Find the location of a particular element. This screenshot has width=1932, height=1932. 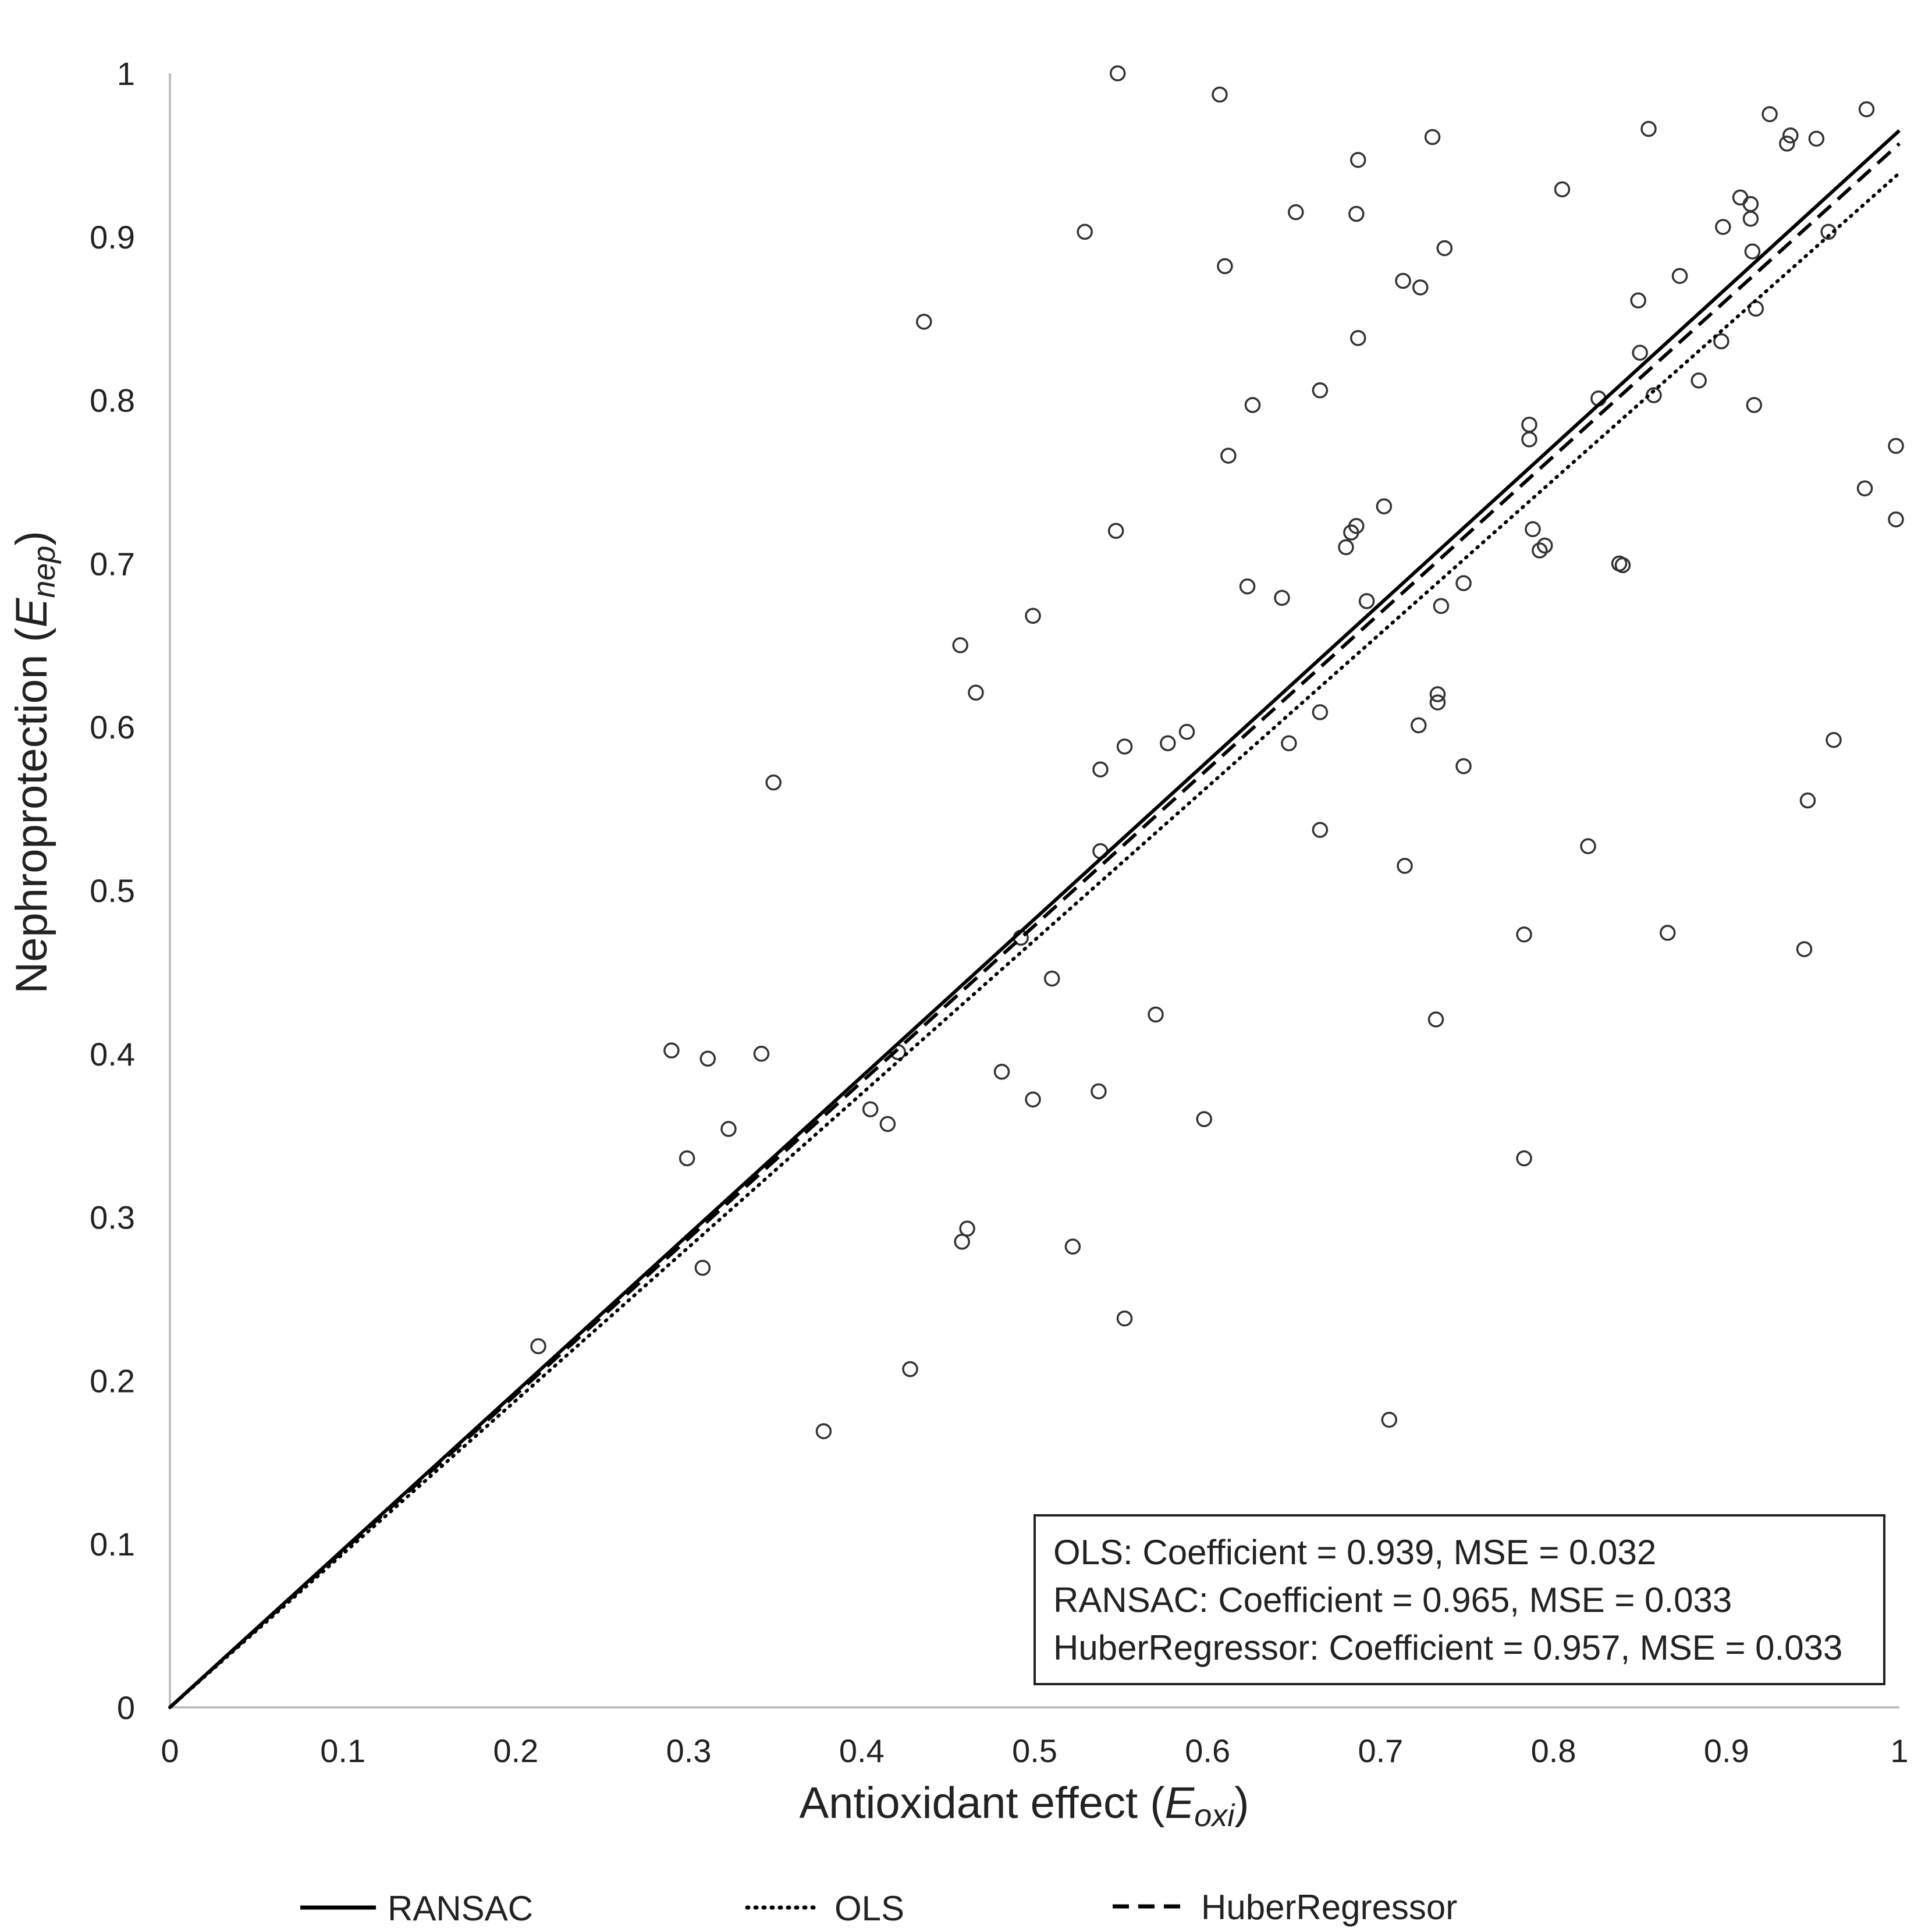

x-tick-label: 1 is located at coordinates (1899, 1750).